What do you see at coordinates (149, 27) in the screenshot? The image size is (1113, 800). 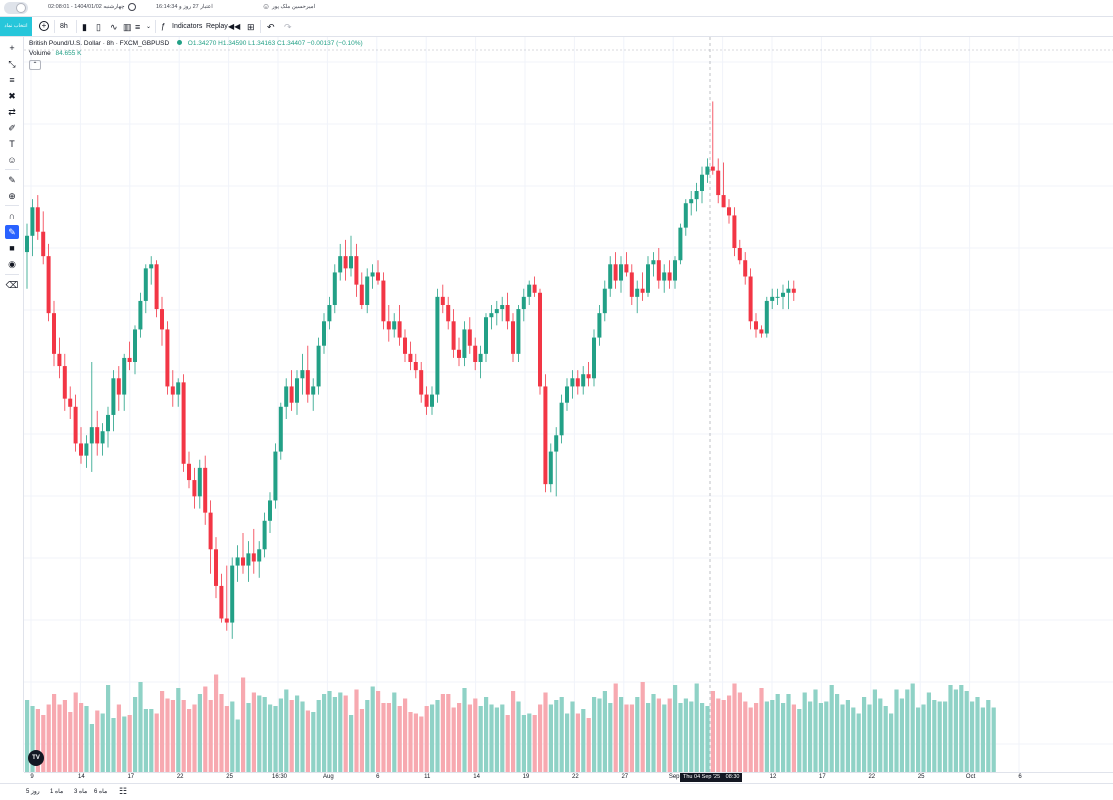 I see `chevron-down-icon: ⌄` at bounding box center [149, 27].